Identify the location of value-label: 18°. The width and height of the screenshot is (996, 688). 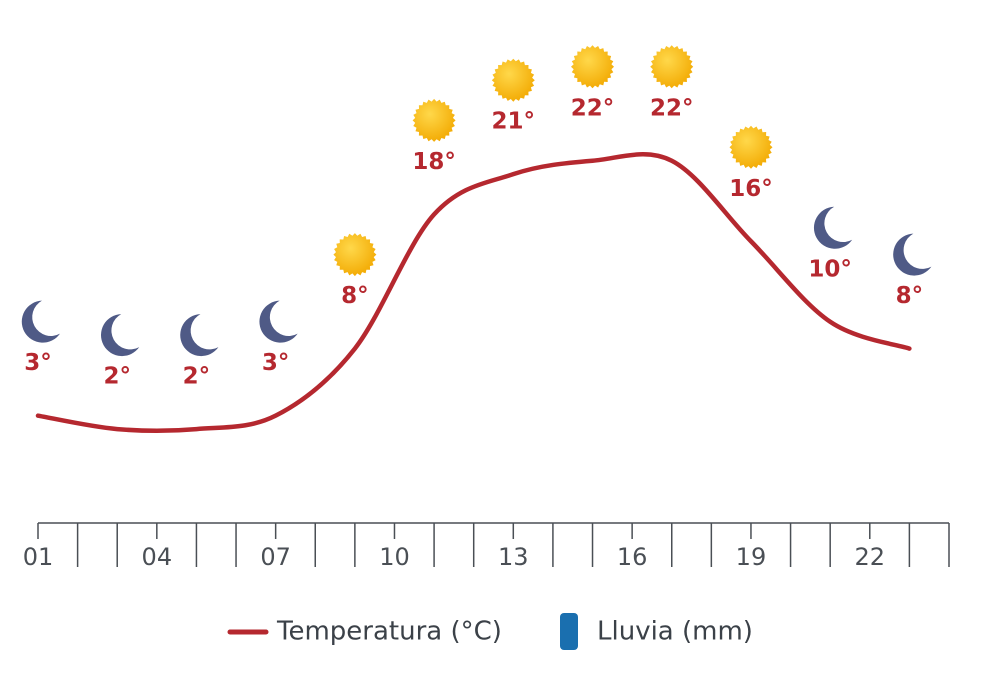
(434, 162).